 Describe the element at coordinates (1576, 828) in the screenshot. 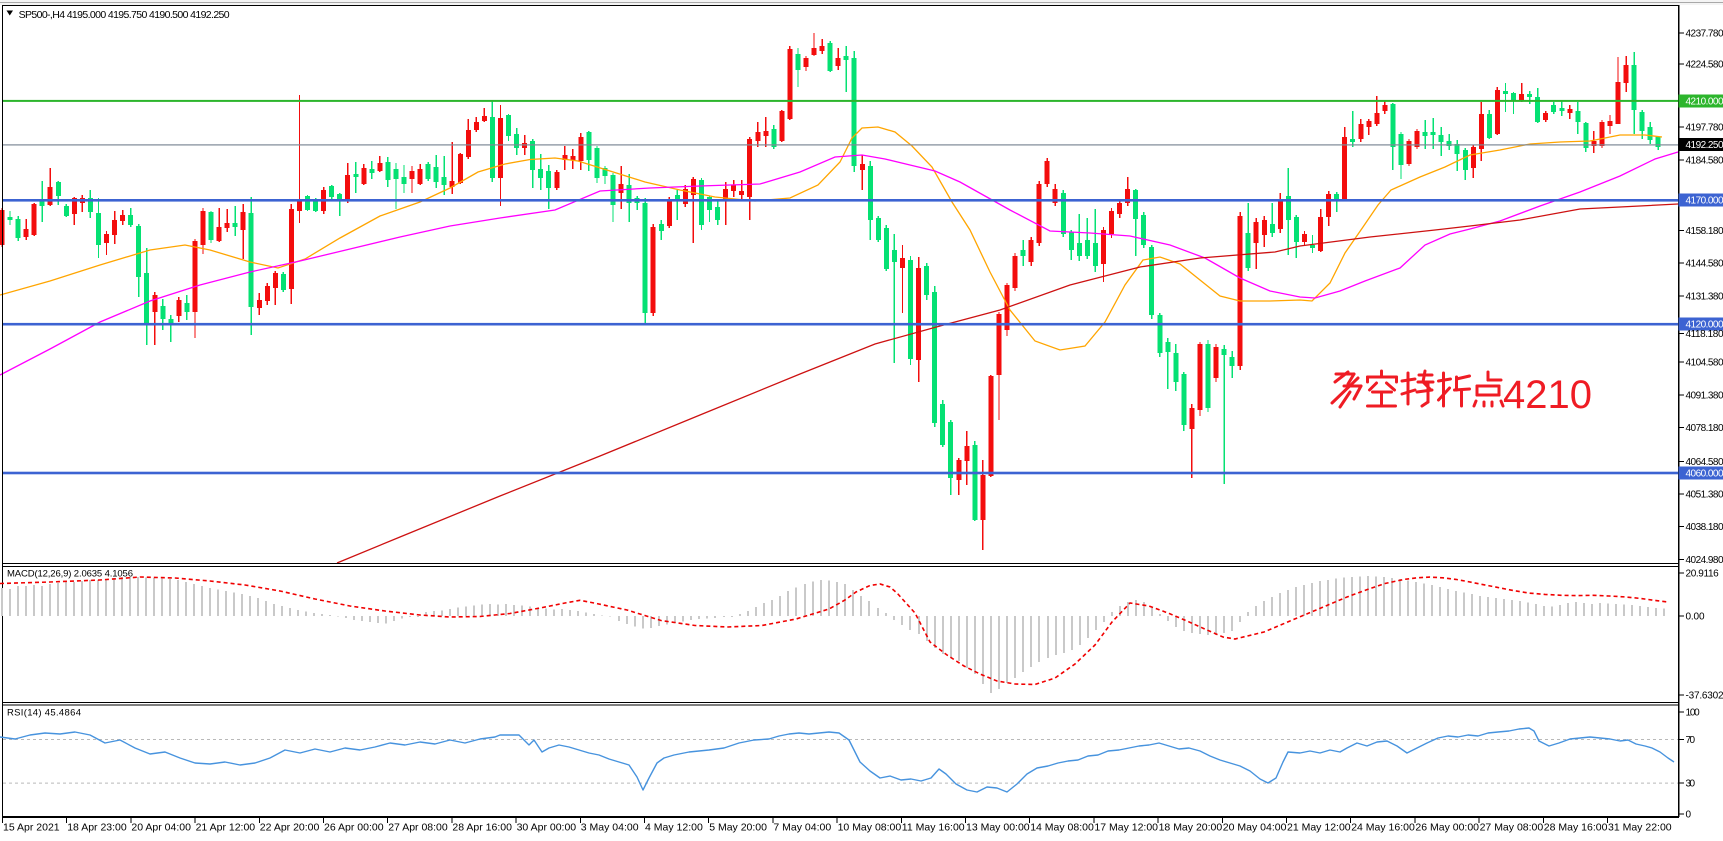

I see `svg-text: 28 May 16:00` at that location.